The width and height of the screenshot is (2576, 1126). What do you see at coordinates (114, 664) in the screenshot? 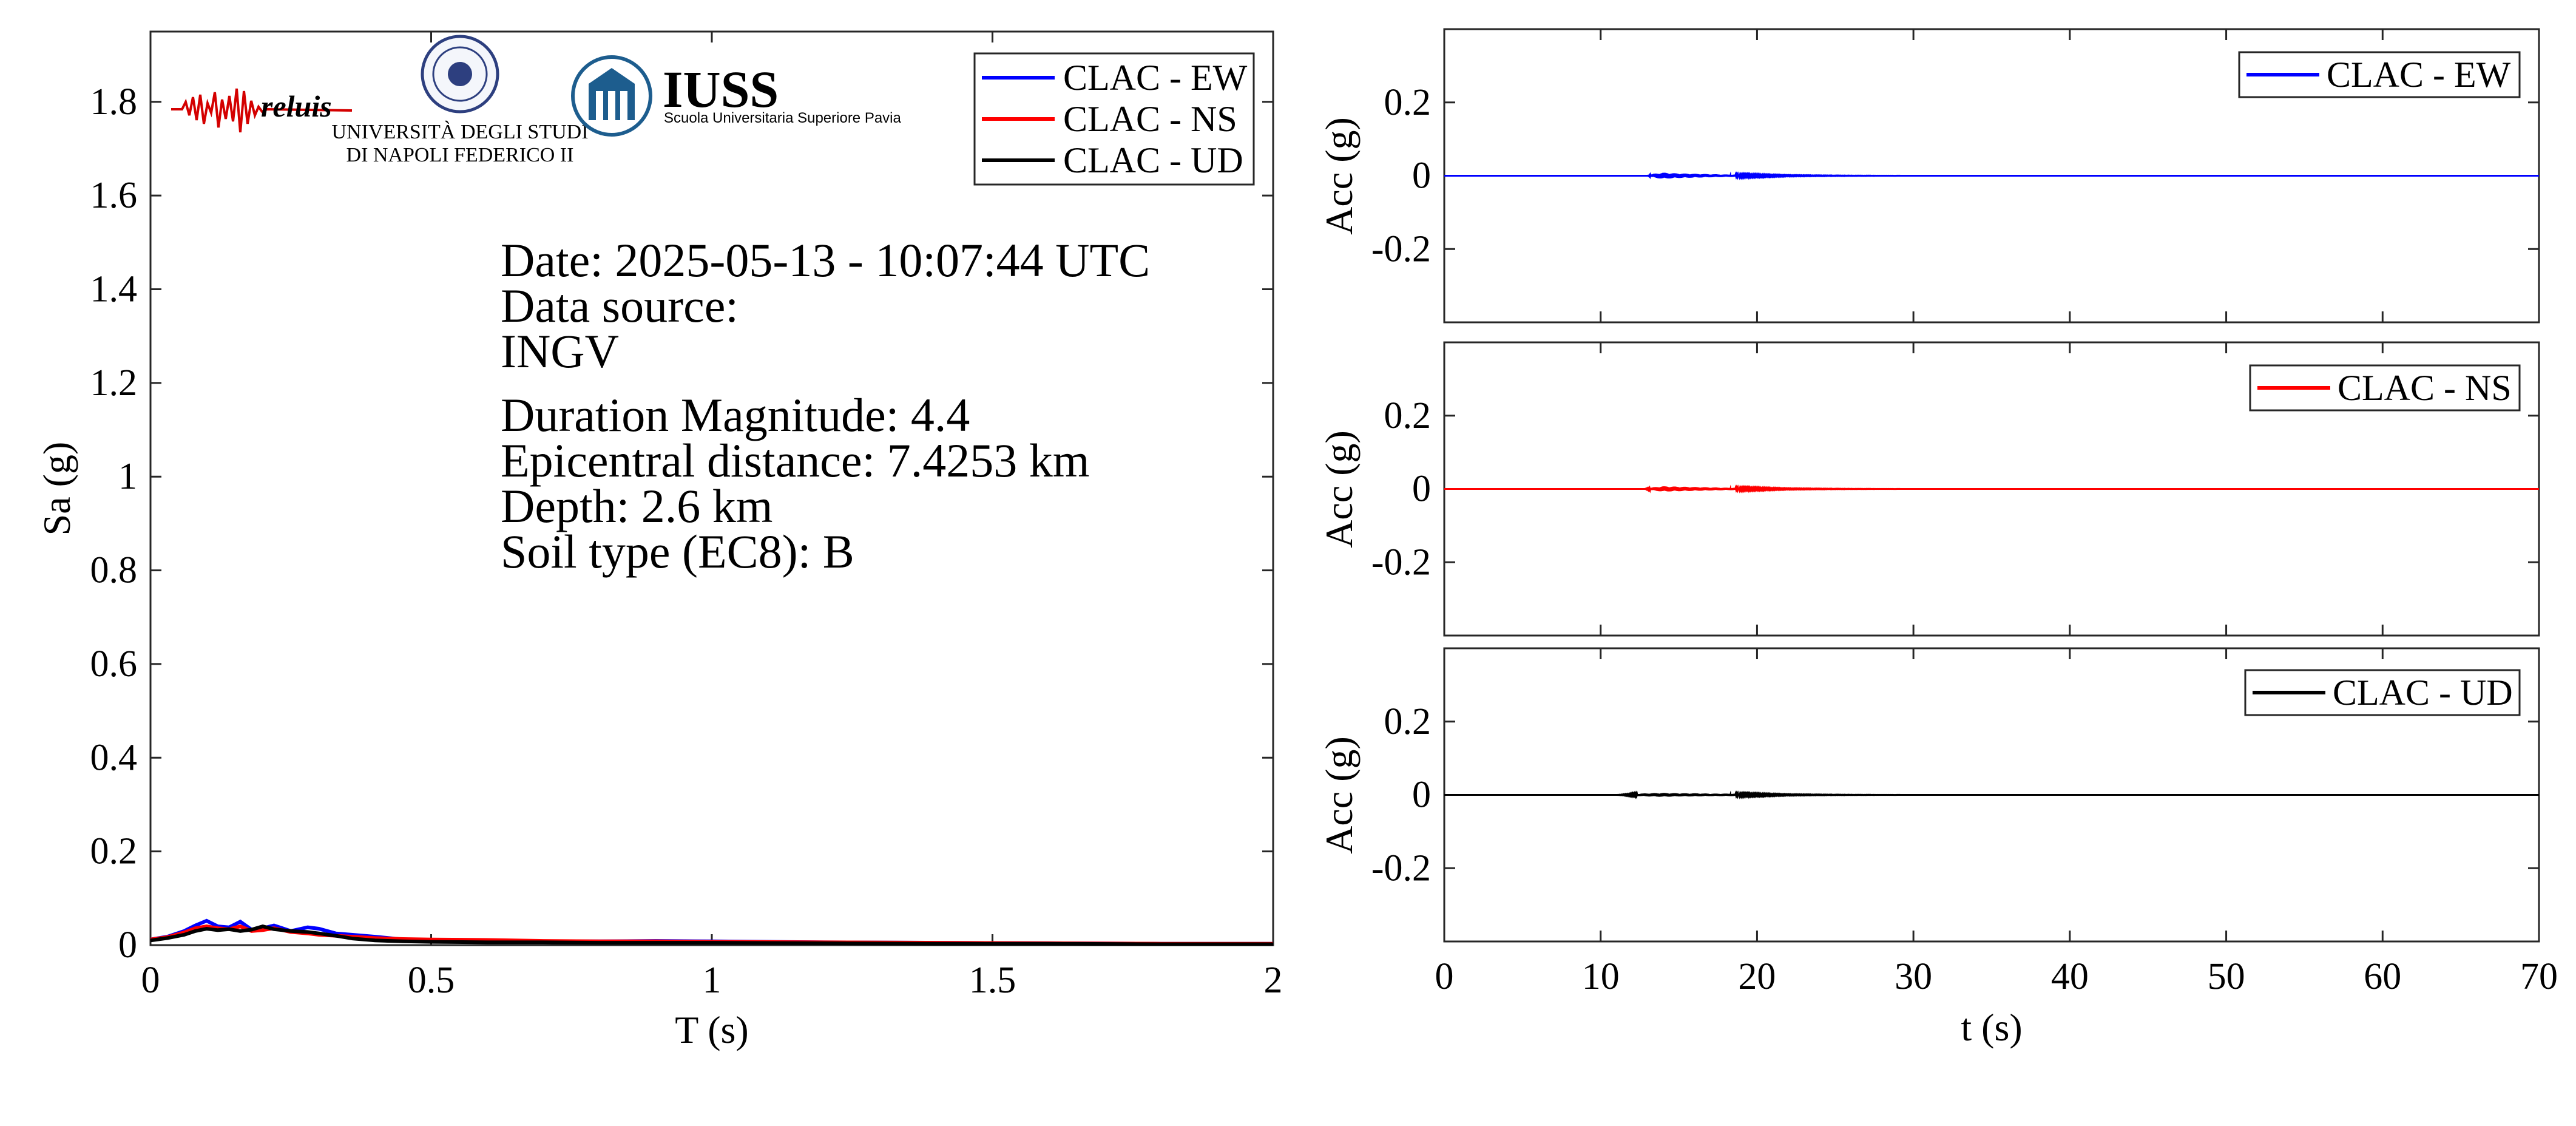
I see `y-tick-label: 0.6` at bounding box center [114, 664].